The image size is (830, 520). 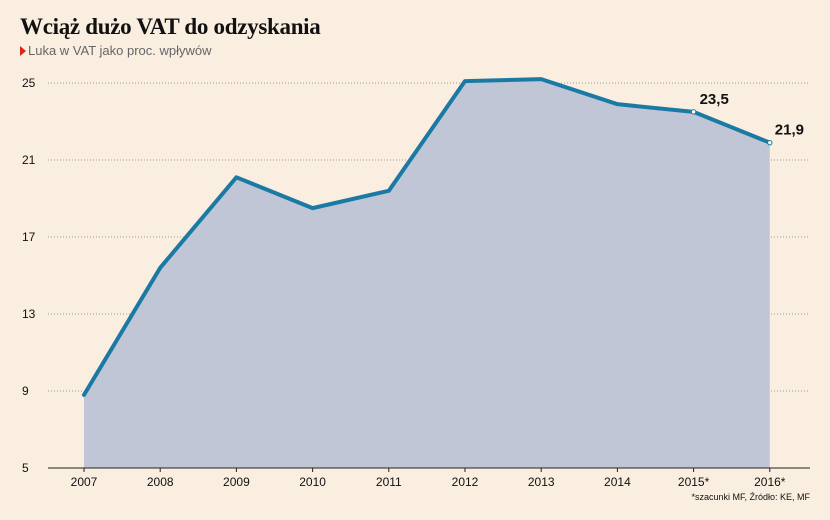 I want to click on y-tick-label: 13, so click(x=29, y=314).